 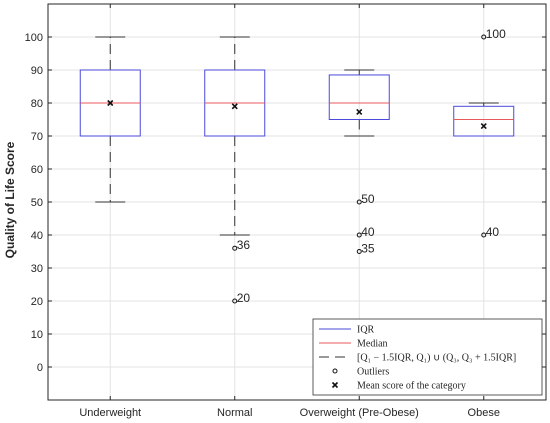 I want to click on x-tick-label: Overweight (Pre-Obese), so click(x=359, y=413).